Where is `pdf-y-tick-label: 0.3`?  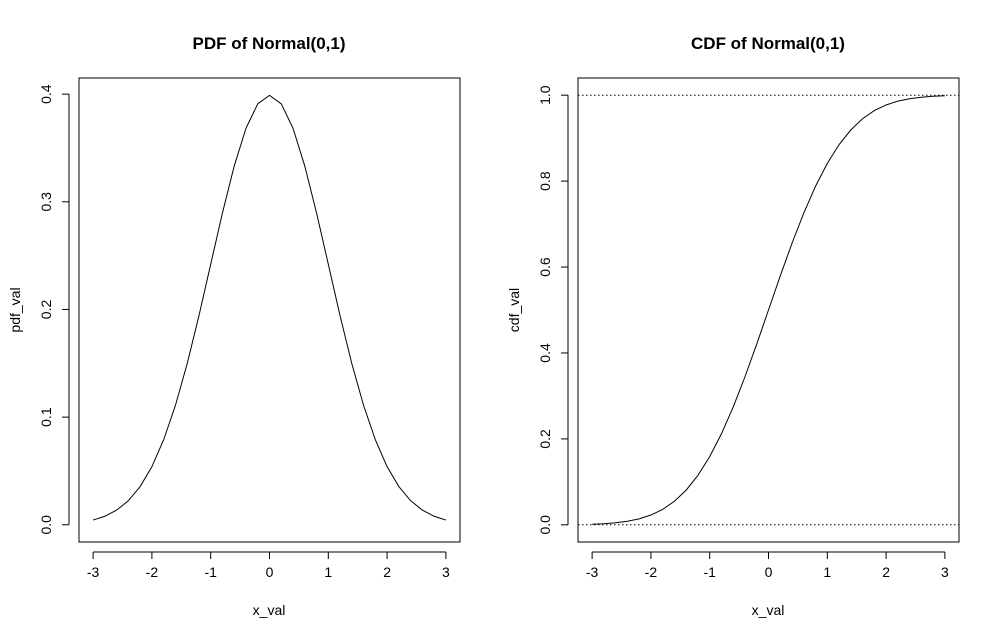 pdf-y-tick-label: 0.3 is located at coordinates (46, 202).